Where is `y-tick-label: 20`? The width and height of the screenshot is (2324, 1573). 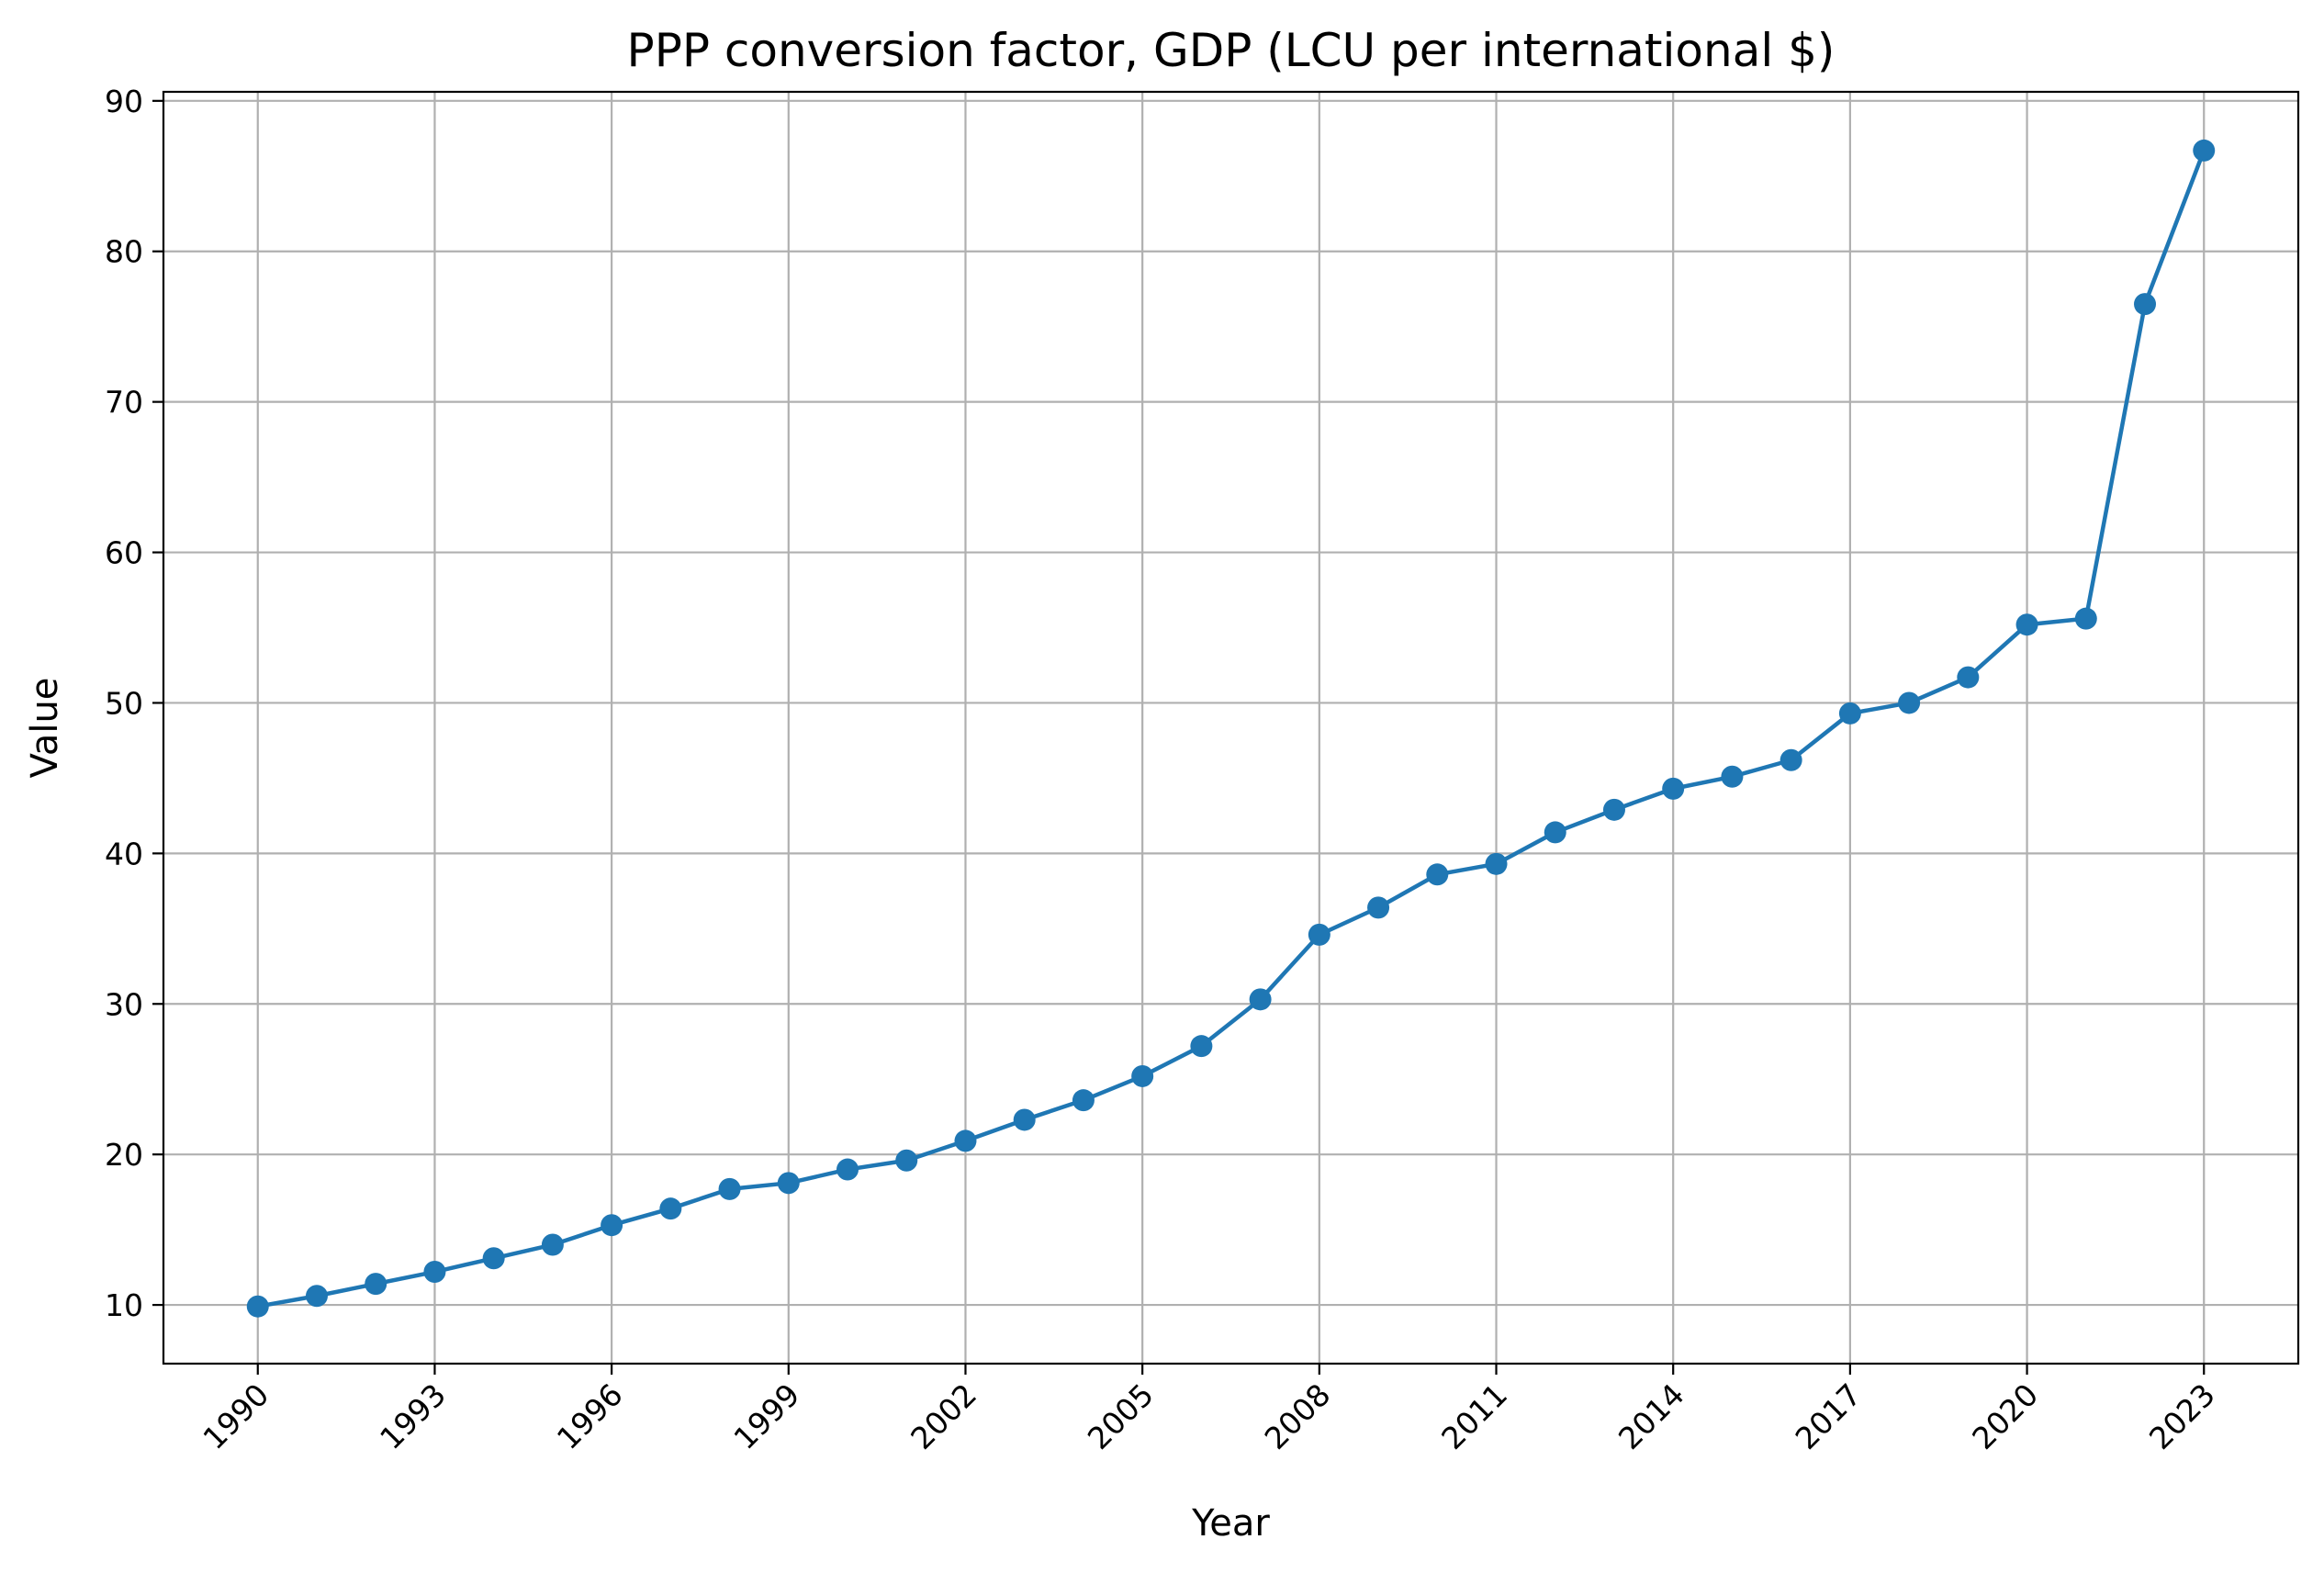 y-tick-label: 20 is located at coordinates (124, 1155).